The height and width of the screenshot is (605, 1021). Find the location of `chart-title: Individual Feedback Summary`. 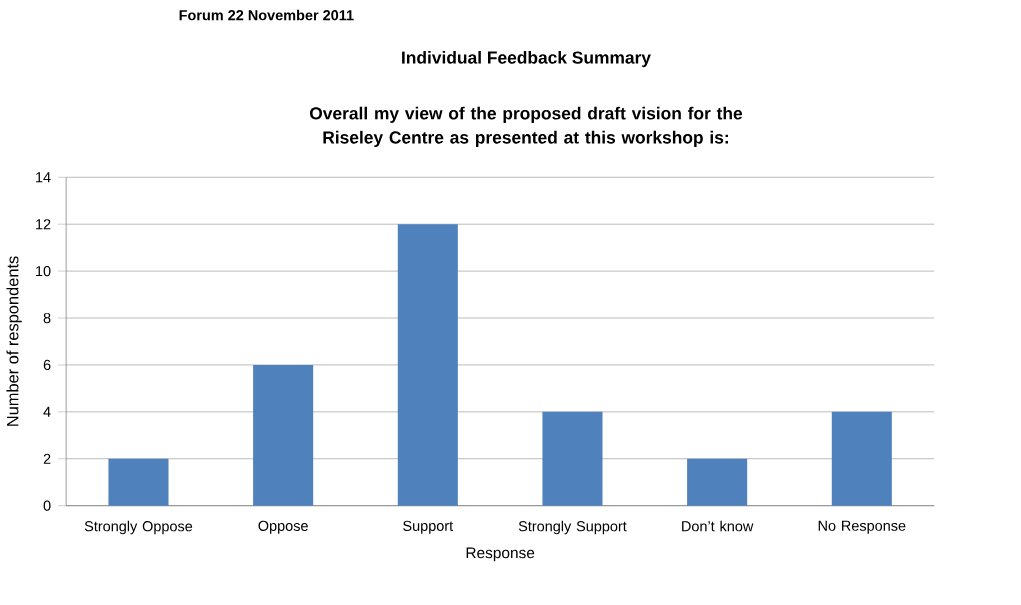

chart-title: Individual Feedback Summary is located at coordinates (526, 58).